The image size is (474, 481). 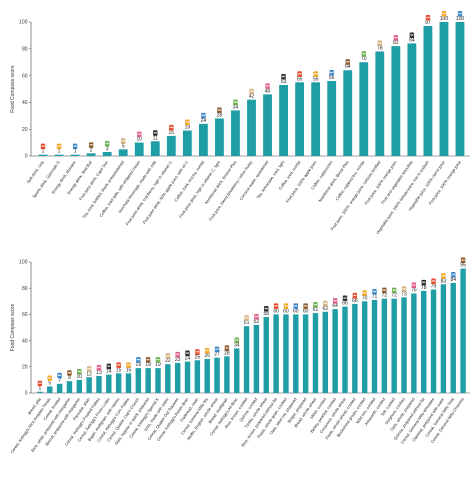 What do you see at coordinates (129, 370) in the screenshot?
I see `bar-value-label: 15` at bounding box center [129, 370].